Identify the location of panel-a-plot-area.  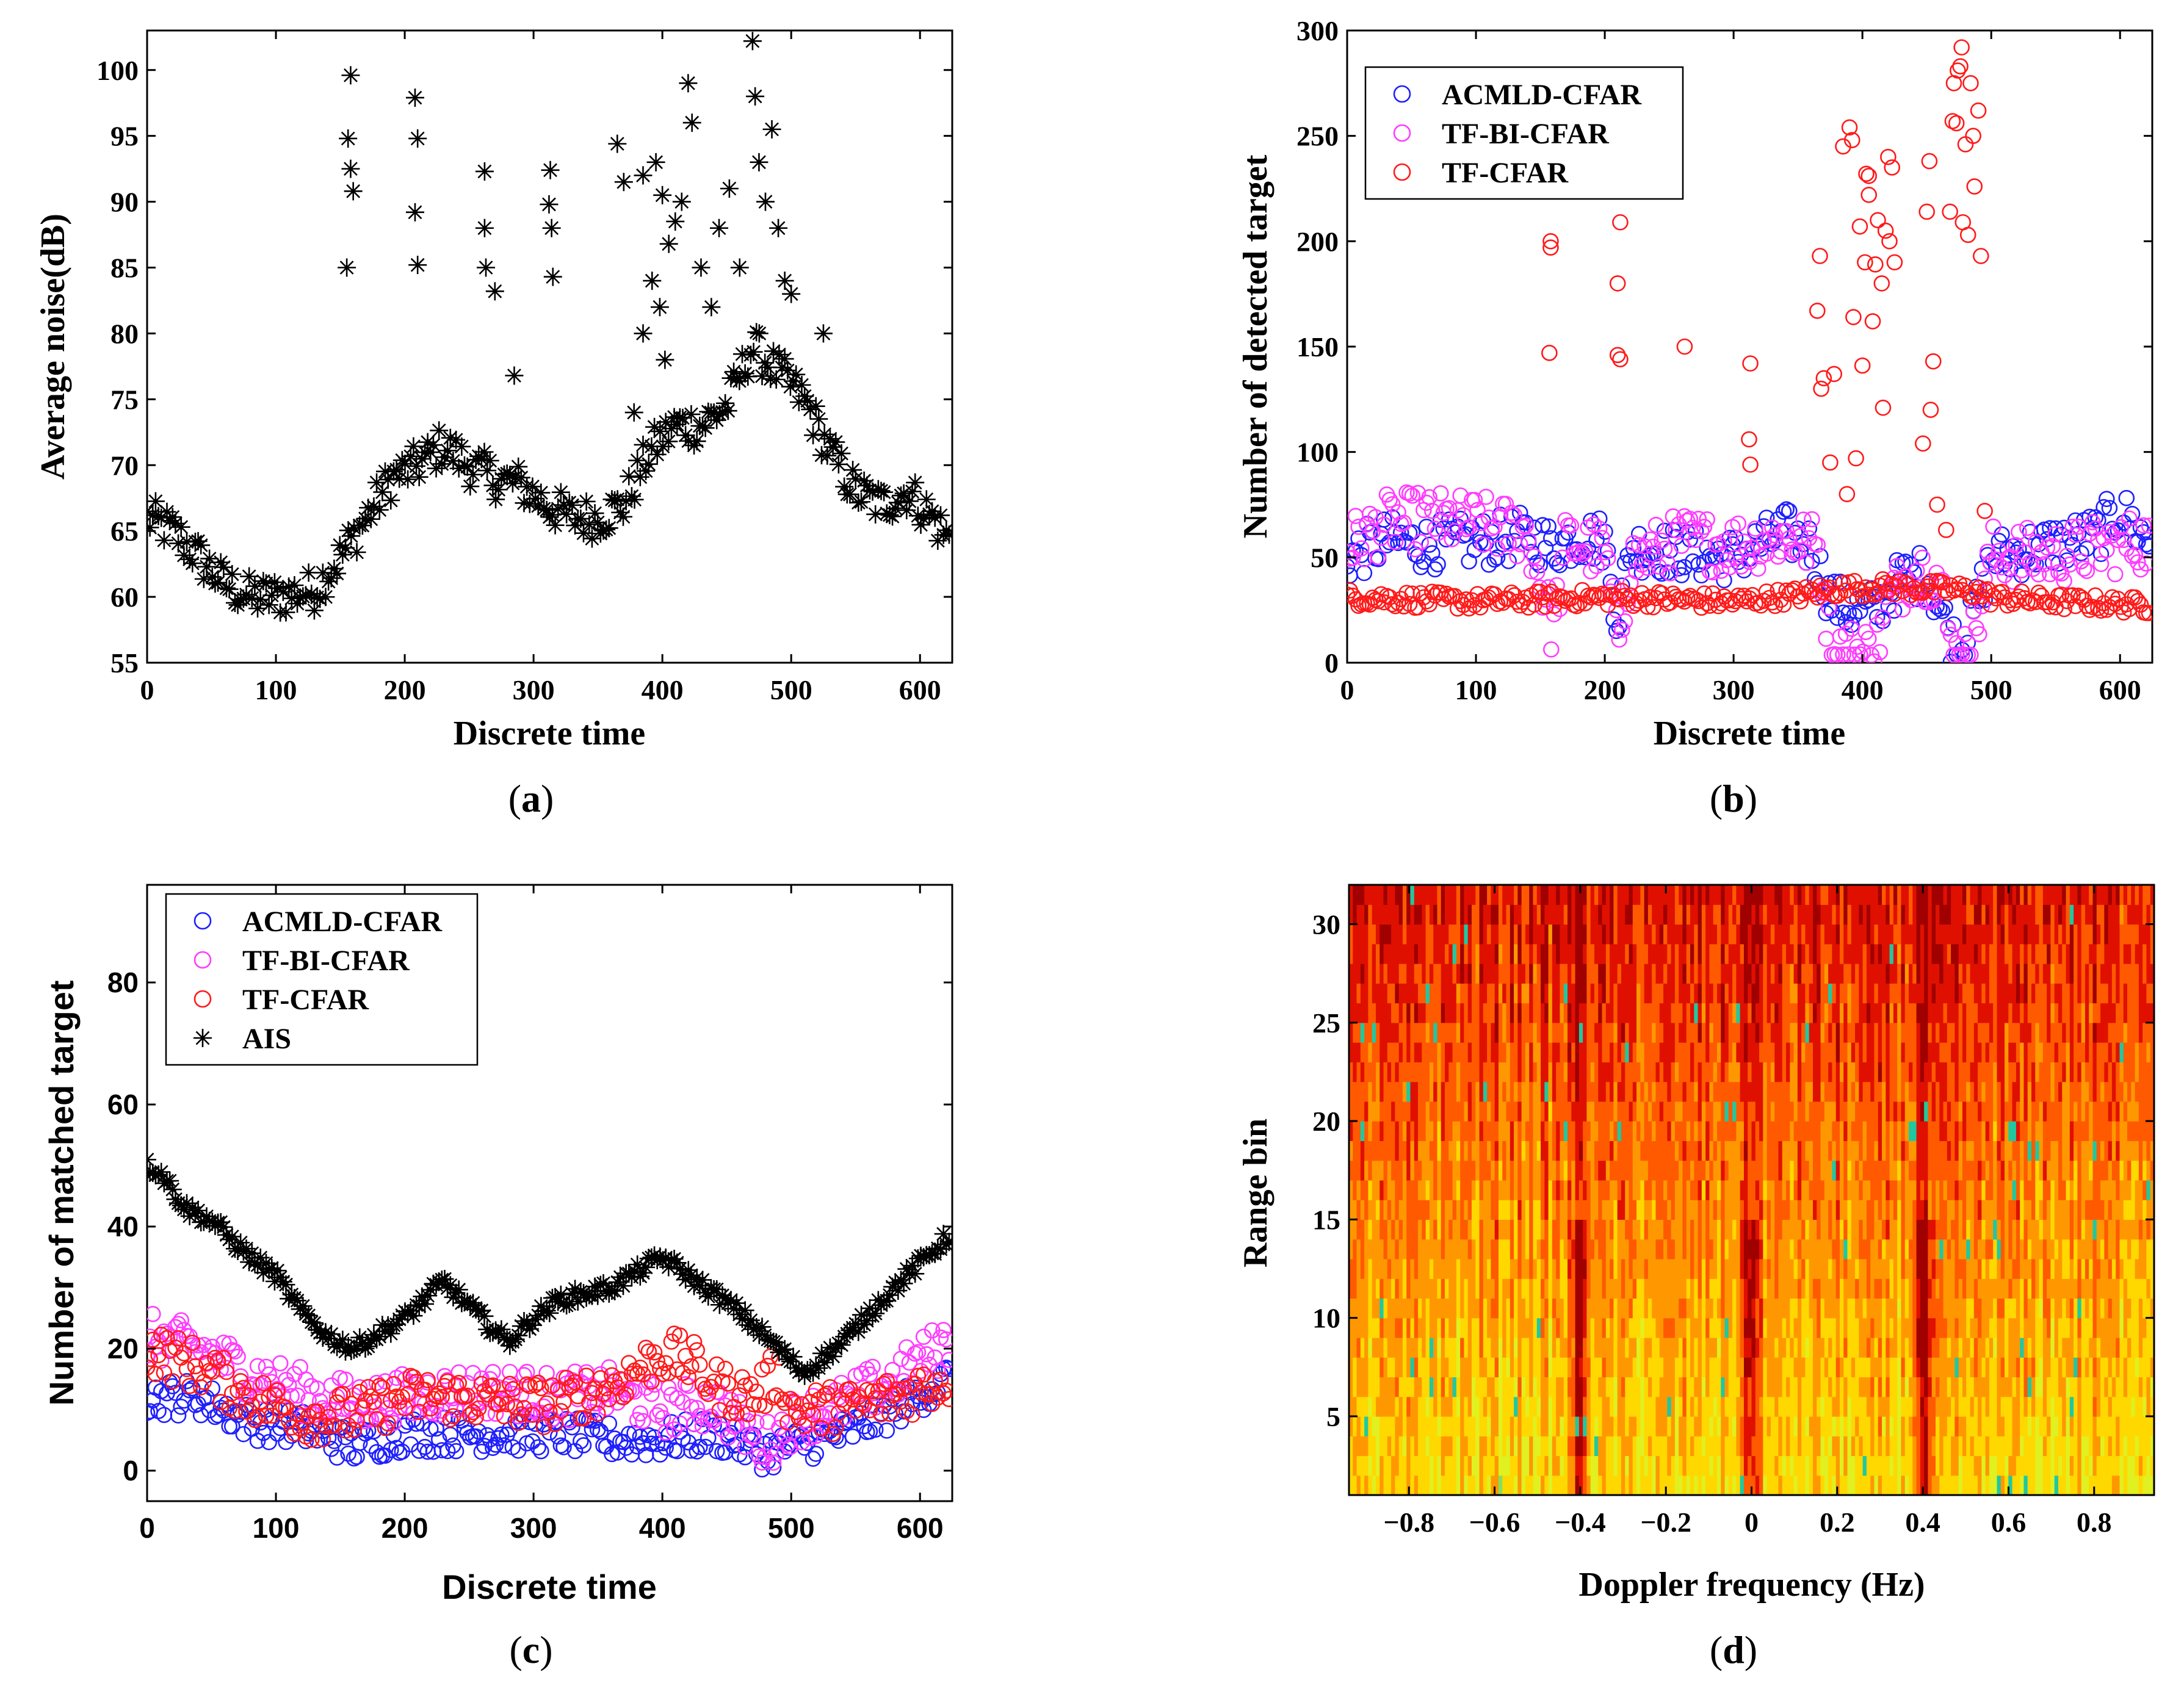
(549, 346).